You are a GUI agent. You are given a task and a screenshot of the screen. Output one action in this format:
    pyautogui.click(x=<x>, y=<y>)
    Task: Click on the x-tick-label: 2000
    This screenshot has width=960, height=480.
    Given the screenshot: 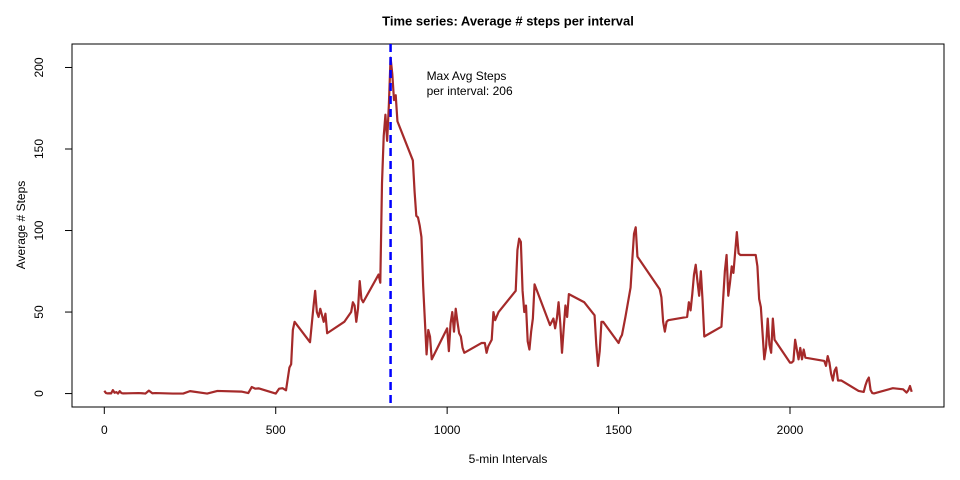 What is the action you would take?
    pyautogui.click(x=790, y=430)
    